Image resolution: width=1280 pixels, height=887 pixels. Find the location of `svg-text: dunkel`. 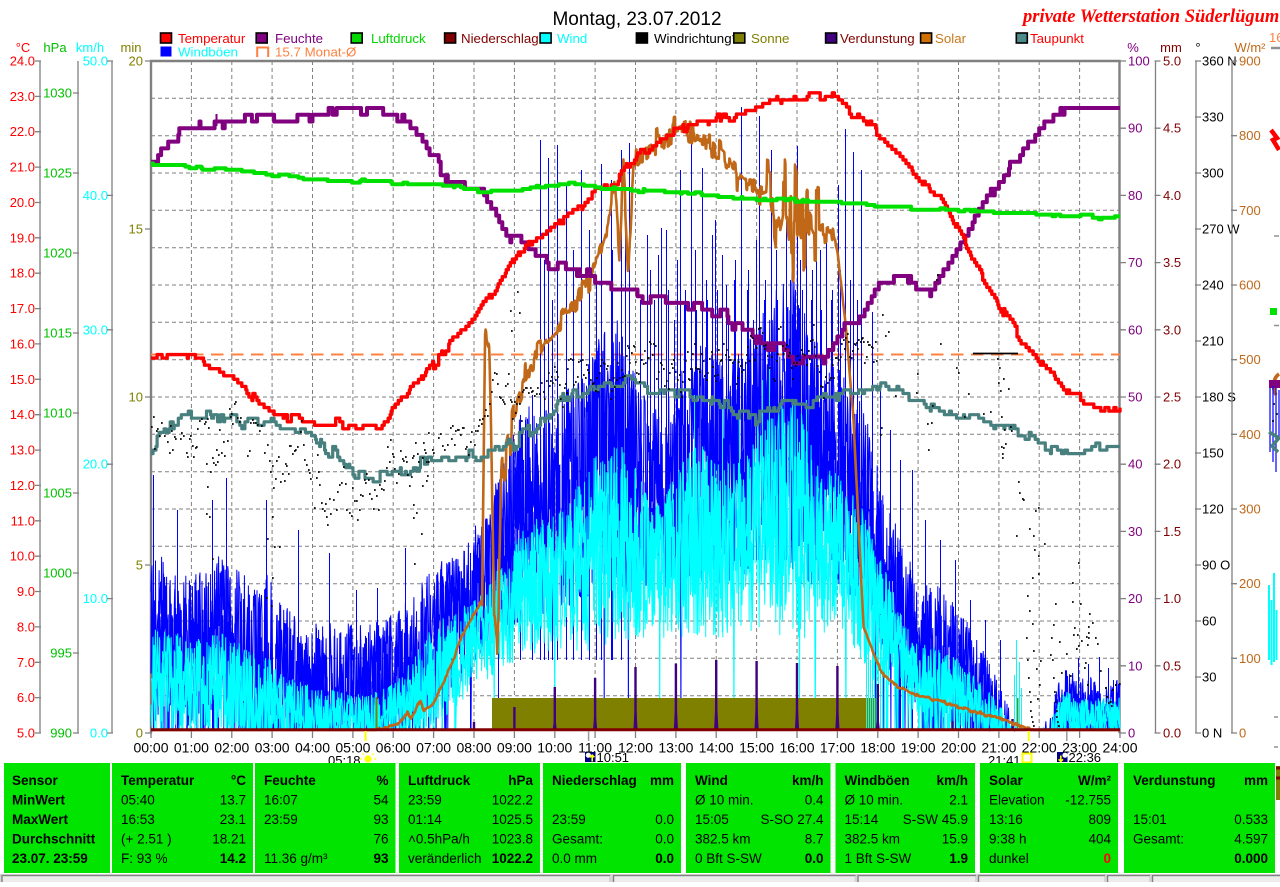

svg-text: dunkel is located at coordinates (1009, 858).